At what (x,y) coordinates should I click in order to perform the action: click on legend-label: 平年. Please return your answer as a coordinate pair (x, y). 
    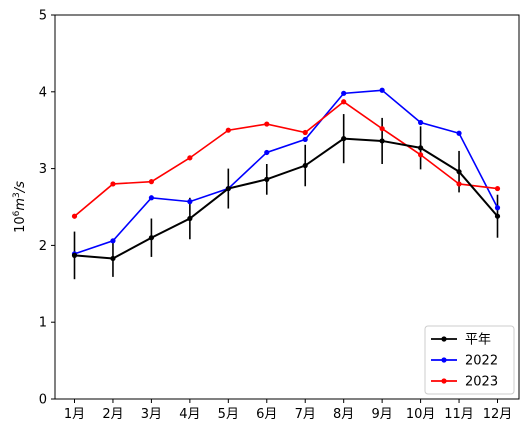
    Looking at the image, I should click on (478, 340).